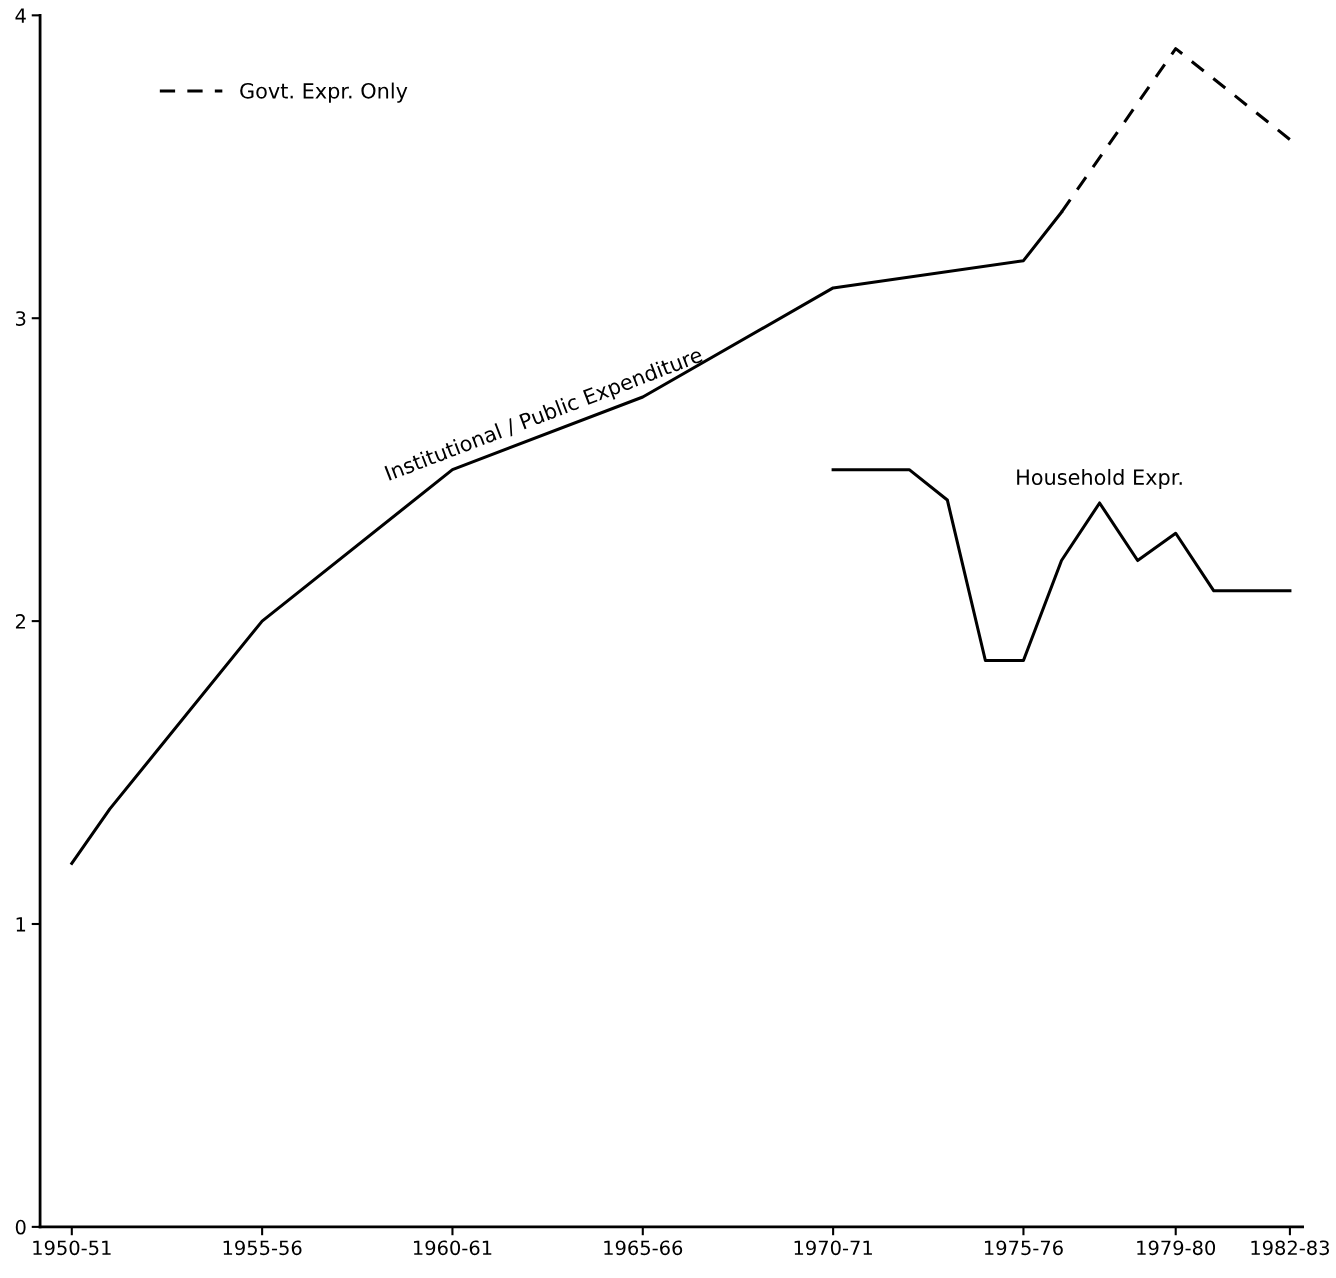 The height and width of the screenshot is (1278, 1336). Describe the element at coordinates (1290, 1248) in the screenshot. I see `x-tick-label: 1982-83` at that location.